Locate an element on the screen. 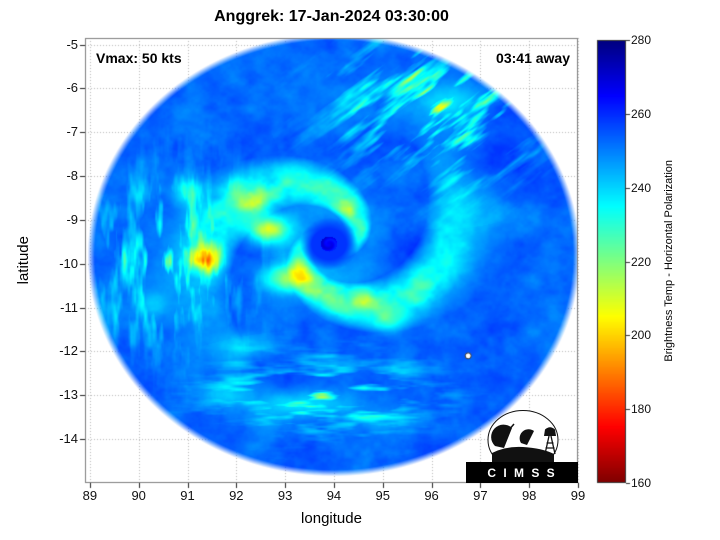 The image size is (720, 540). water-tower-tank-icon is located at coordinates (550, 431).